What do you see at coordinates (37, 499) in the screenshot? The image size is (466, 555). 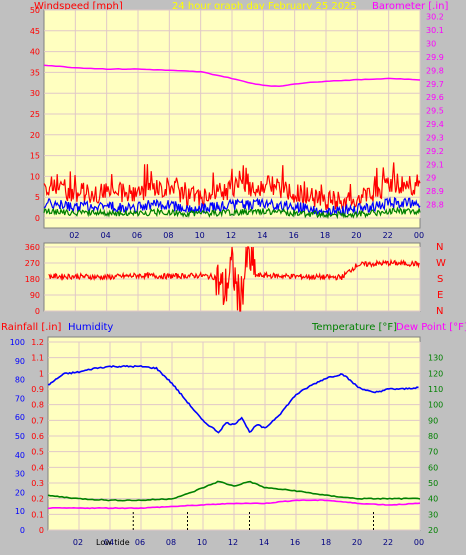 I see `rain-y-tick: 0.2` at bounding box center [37, 499].